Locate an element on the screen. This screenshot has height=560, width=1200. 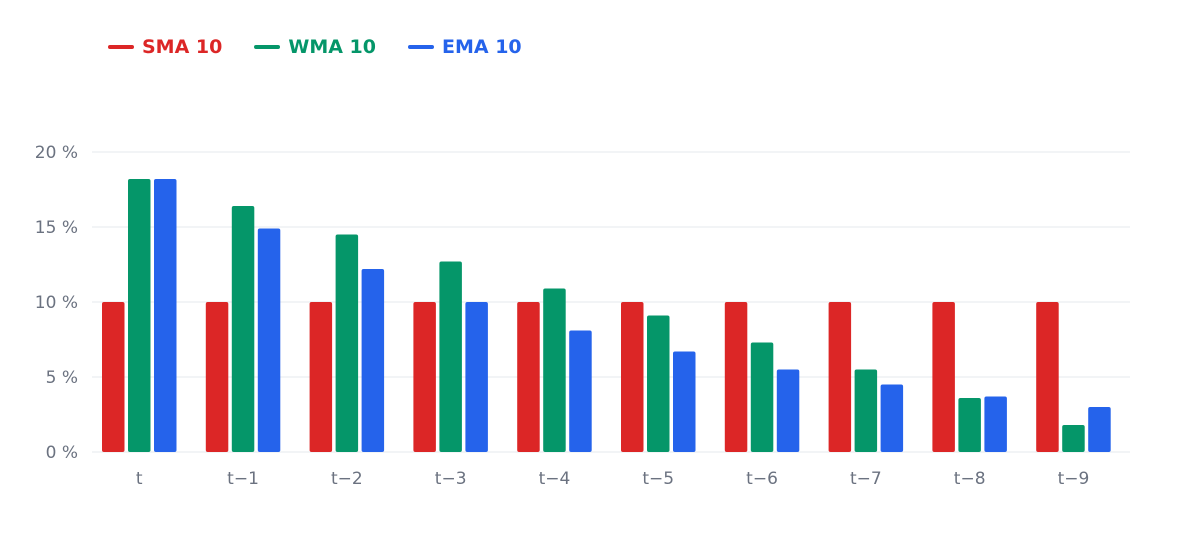
legend-item-ema: EMA 10 is located at coordinates (464, 47).